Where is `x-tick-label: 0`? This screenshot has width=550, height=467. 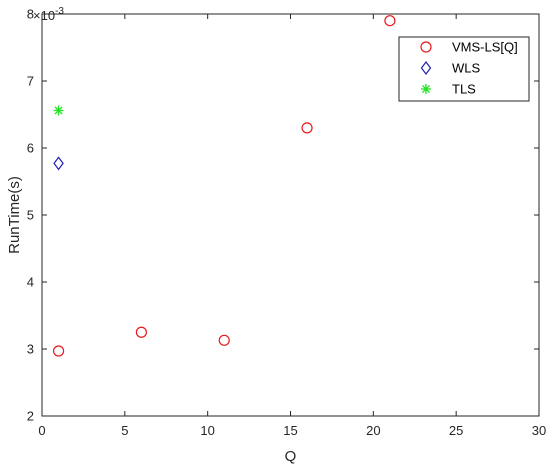
x-tick-label: 0 is located at coordinates (41, 430).